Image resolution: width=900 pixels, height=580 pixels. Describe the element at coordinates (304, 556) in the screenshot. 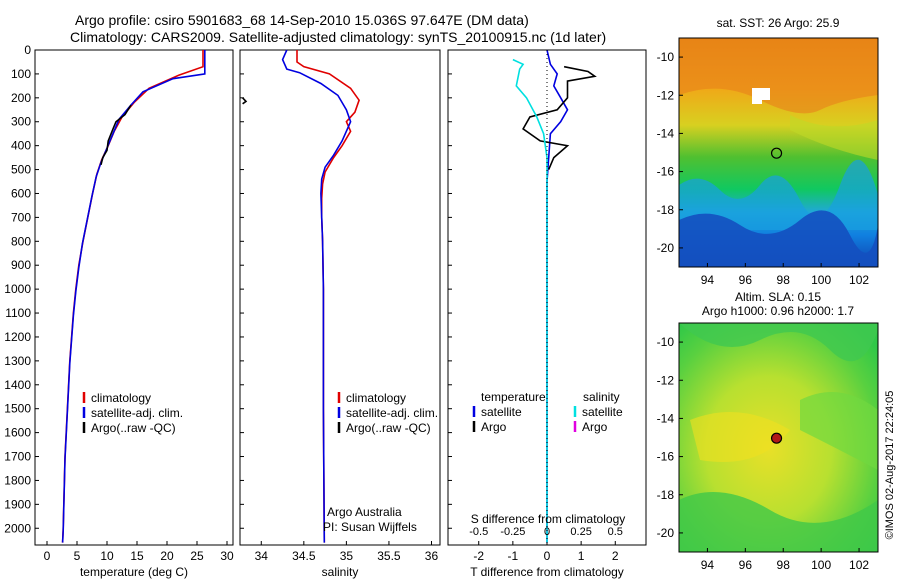

I see `x-tick-label: 34.5` at that location.